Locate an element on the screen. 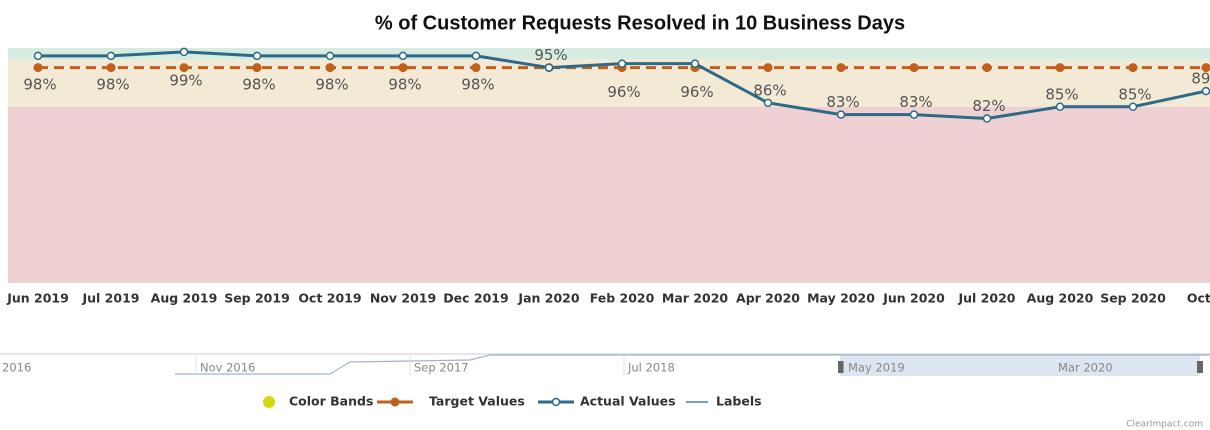  navigator-label: Nov 2016 is located at coordinates (227, 368).